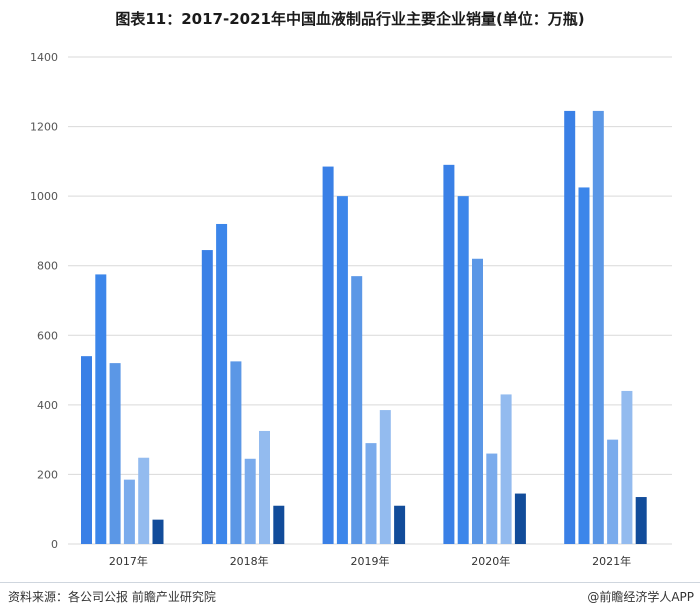  I want to click on x-tick-label: 2021年, so click(611, 561).